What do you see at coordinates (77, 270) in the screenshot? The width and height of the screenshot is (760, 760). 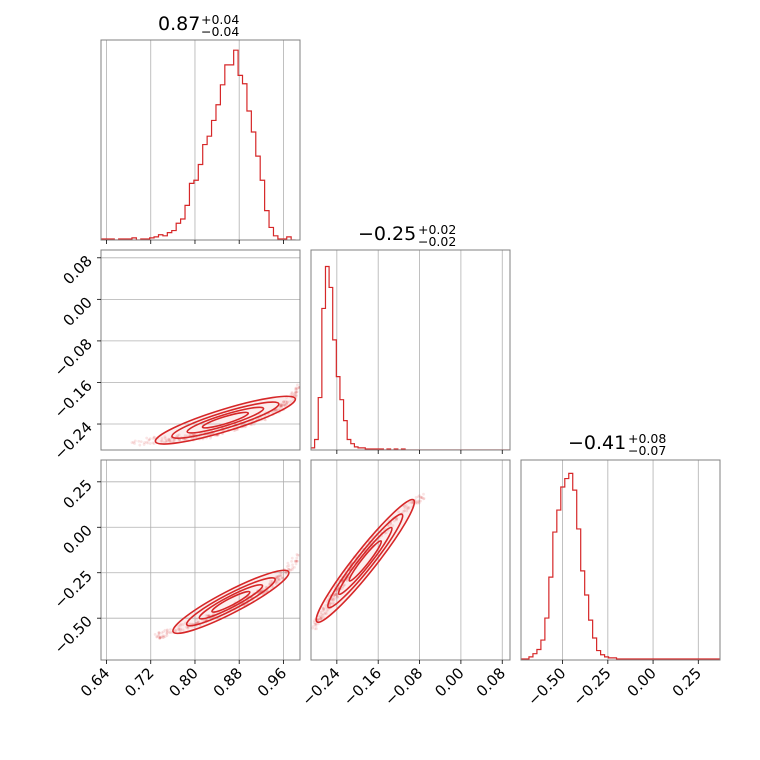 I see `y-tick-label: 0.08` at bounding box center [77, 270].